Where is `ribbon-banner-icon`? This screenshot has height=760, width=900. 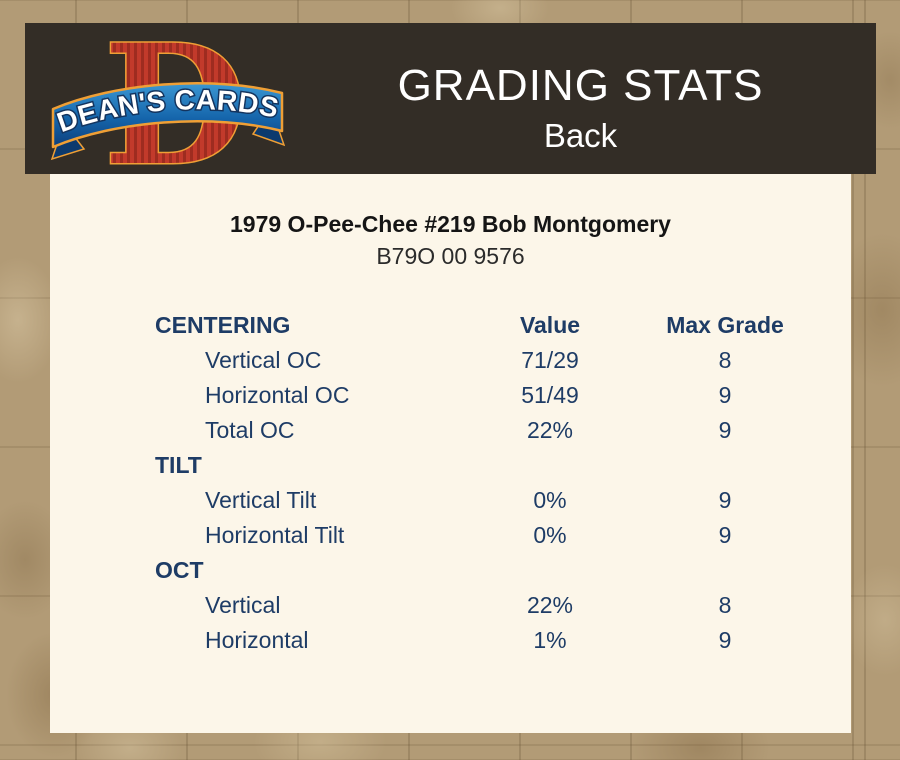
ribbon-banner-icon is located at coordinates (167, 115).